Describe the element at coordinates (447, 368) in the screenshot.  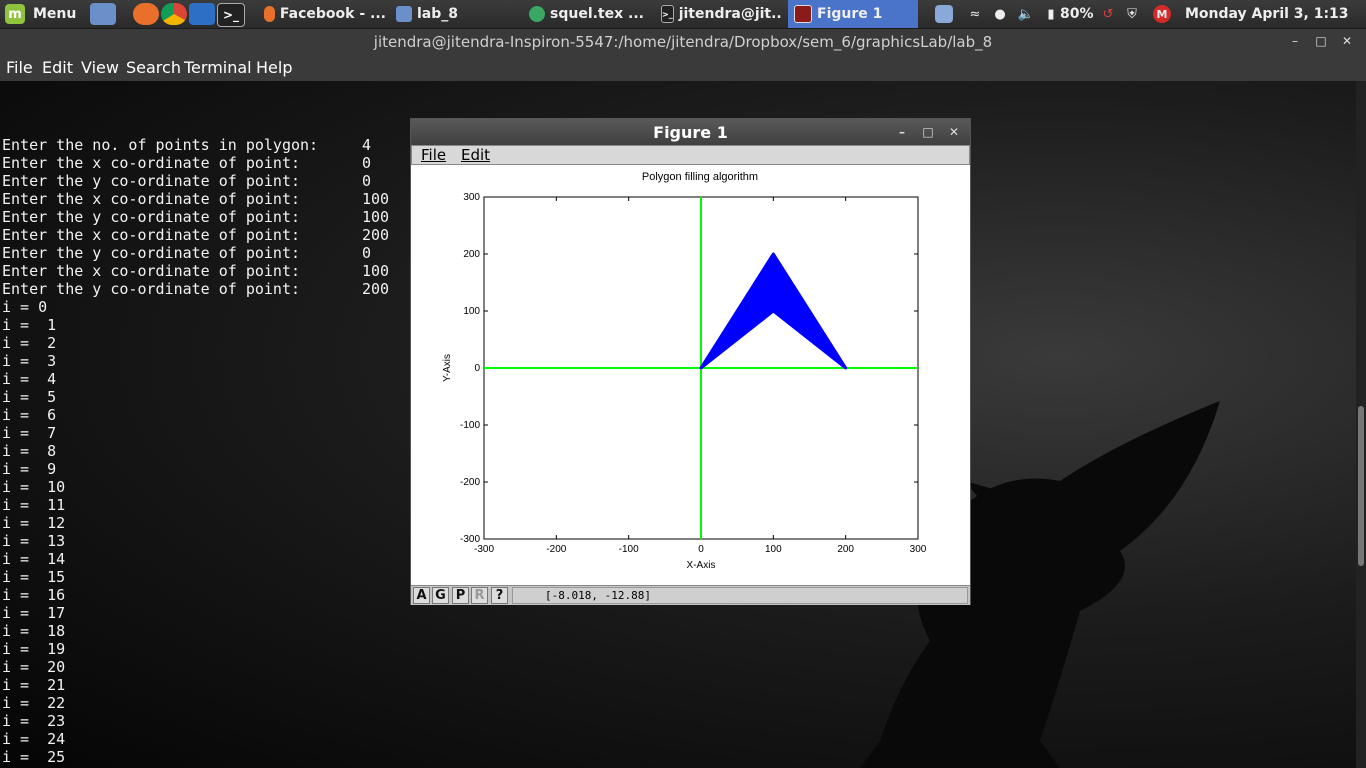
I see `y-axis-label: Y-Axis` at that location.